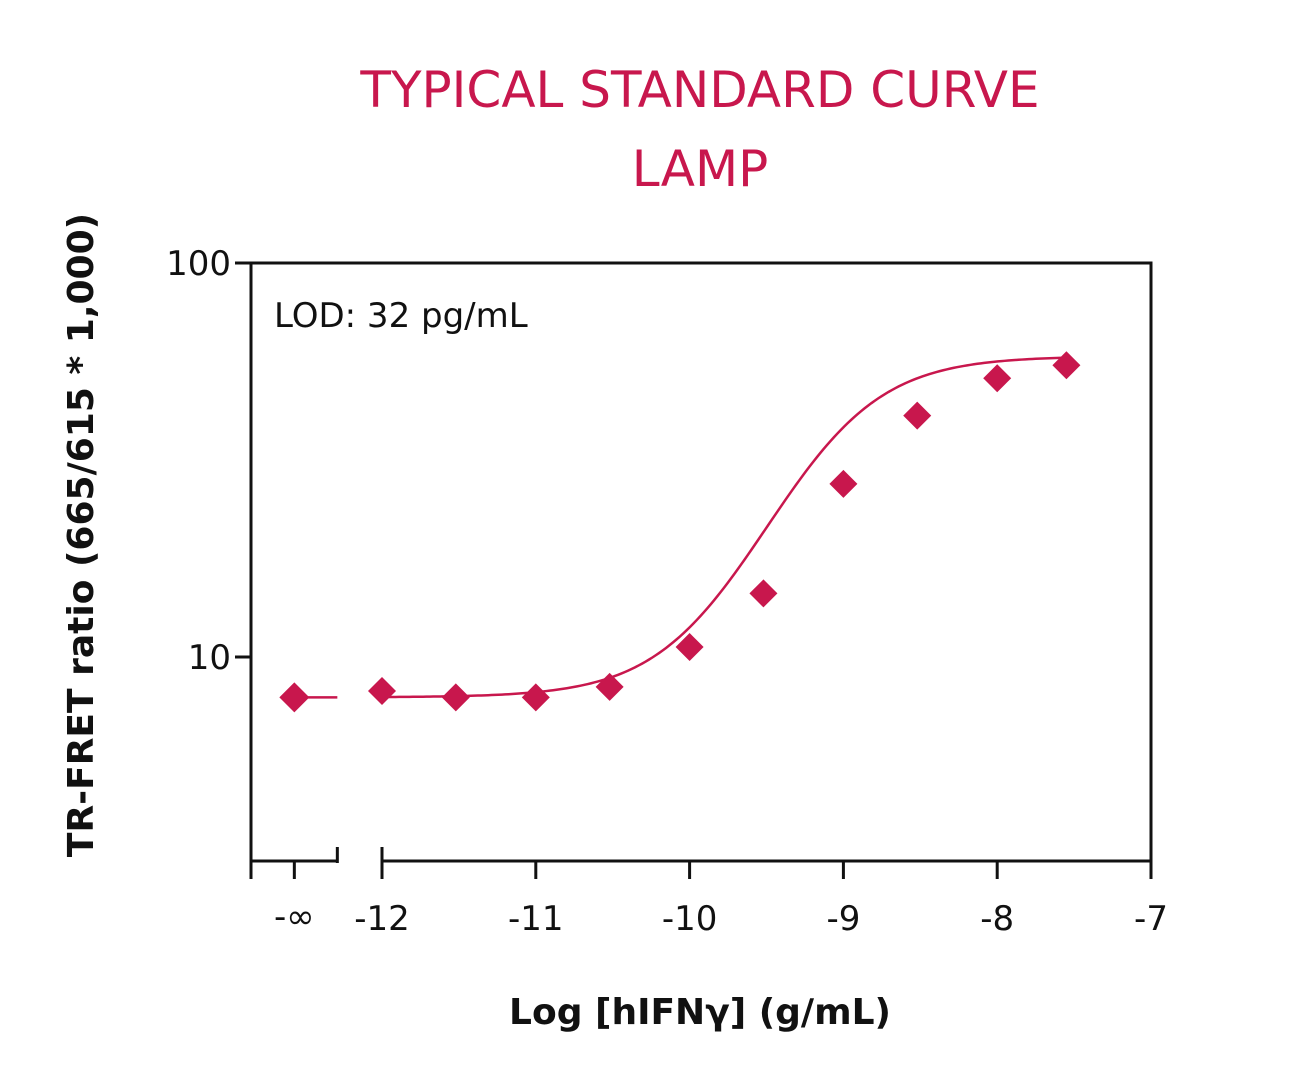 This screenshot has width=1305, height=1076. What do you see at coordinates (690, 919) in the screenshot?
I see `x-tick-label: -10` at bounding box center [690, 919].